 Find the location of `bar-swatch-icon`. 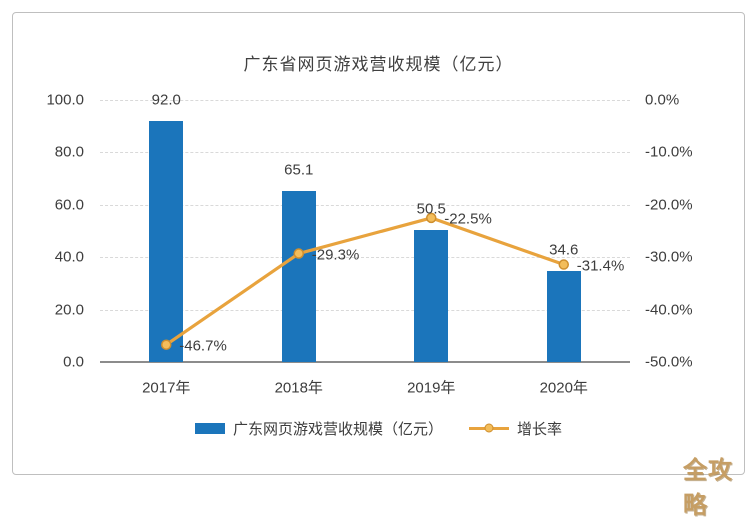

bar-swatch-icon is located at coordinates (209, 428).